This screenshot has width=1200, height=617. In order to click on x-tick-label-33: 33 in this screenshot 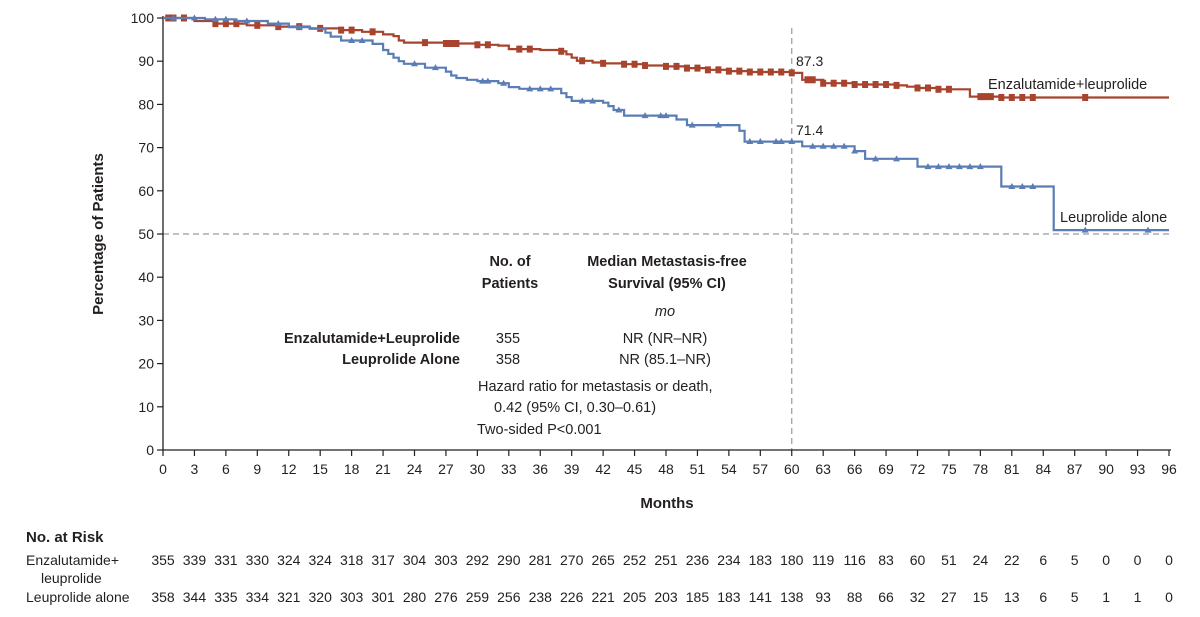, I will do `click(509, 469)`.